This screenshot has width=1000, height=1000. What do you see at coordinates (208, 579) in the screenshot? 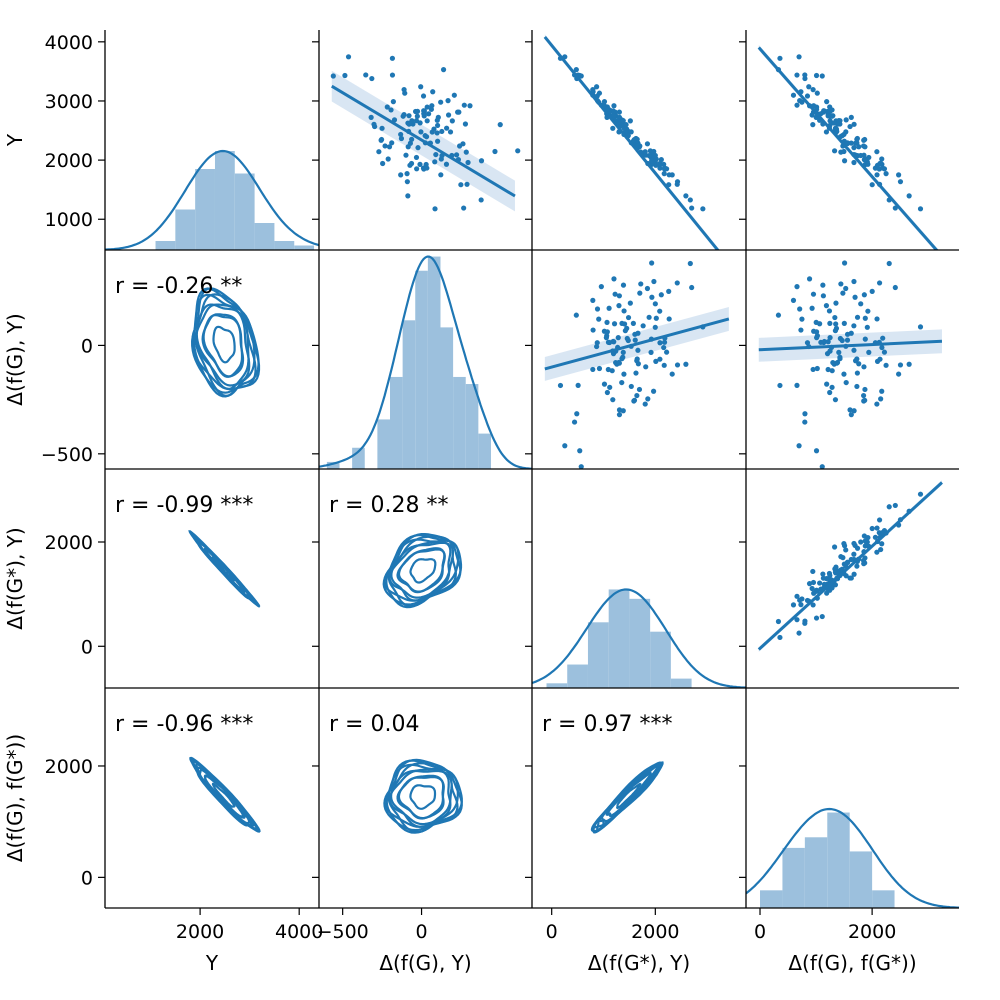
I see `cell-r2-c0: r = -0.99 ***` at bounding box center [208, 579].